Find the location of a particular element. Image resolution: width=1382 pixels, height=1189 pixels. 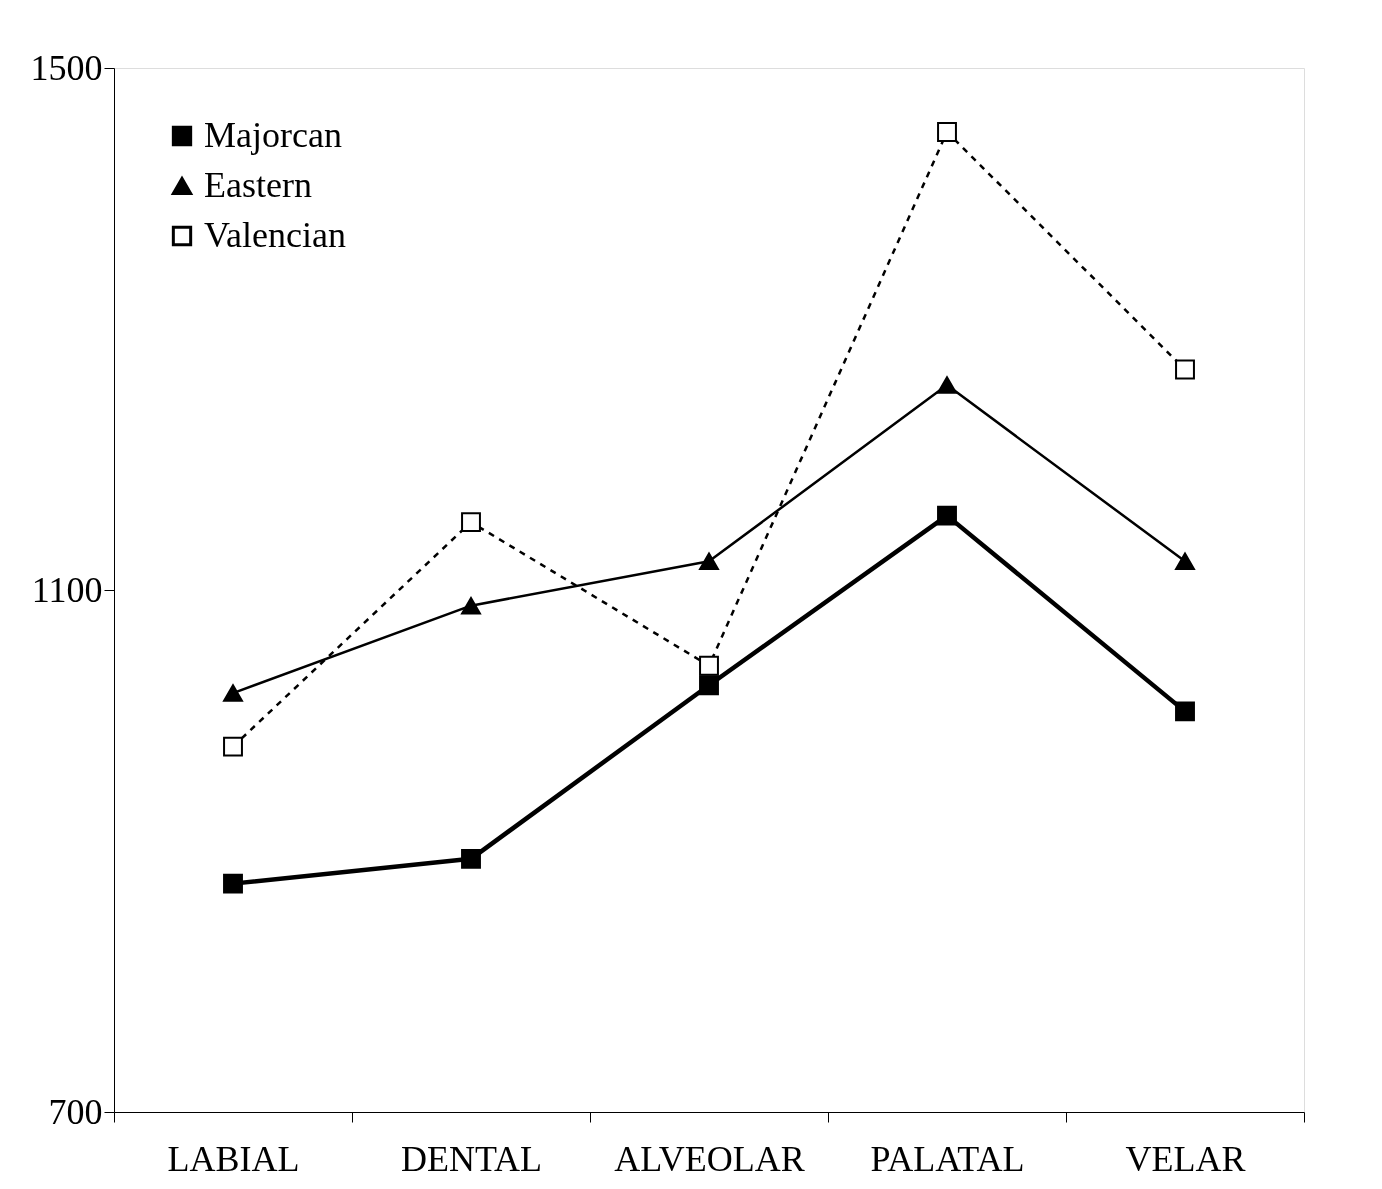

y-tick-label: 1500 is located at coordinates (66, 67).